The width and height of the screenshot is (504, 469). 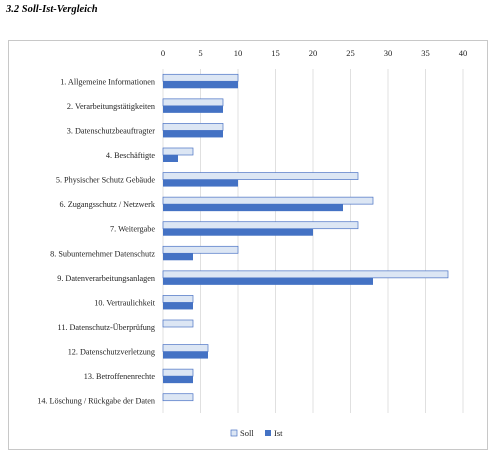 I want to click on legend: Soll Ist, so click(x=256, y=433).